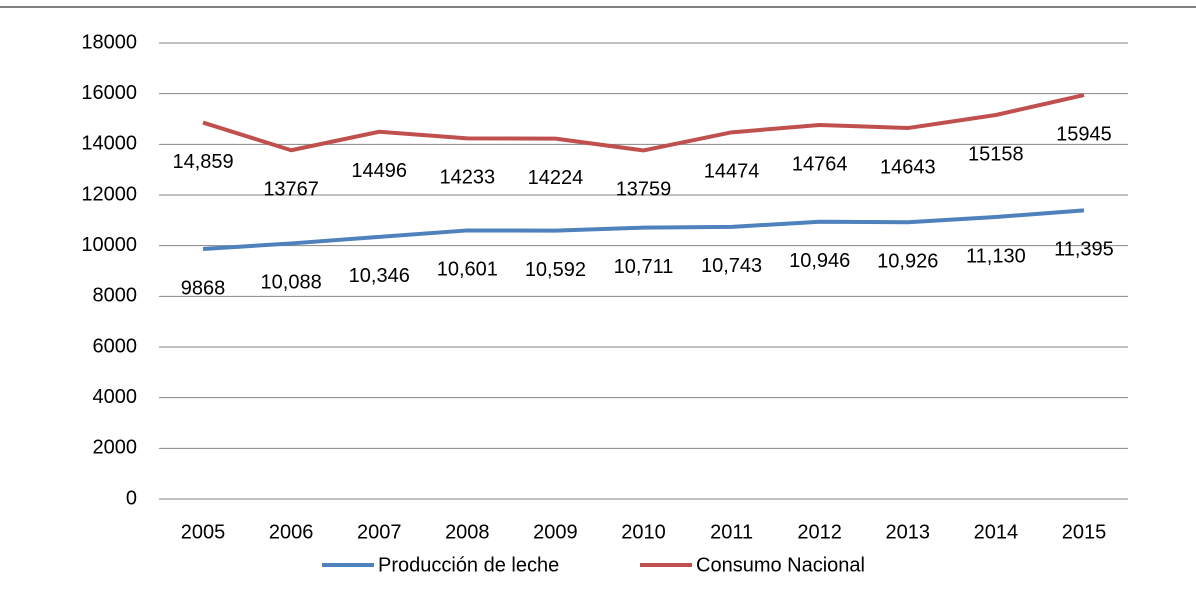 The width and height of the screenshot is (1196, 605). What do you see at coordinates (820, 164) in the screenshot?
I see `data-label: 14764` at bounding box center [820, 164].